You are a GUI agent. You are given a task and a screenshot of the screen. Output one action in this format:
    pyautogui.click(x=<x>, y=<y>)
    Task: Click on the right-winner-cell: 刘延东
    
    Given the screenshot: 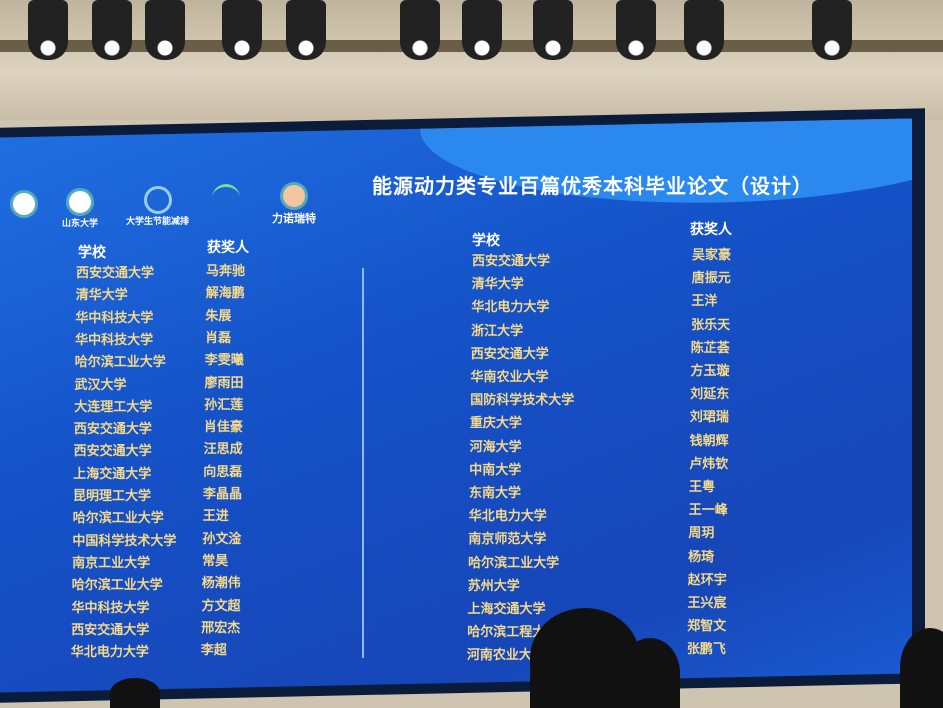 What is the action you would take?
    pyautogui.click(x=710, y=395)
    